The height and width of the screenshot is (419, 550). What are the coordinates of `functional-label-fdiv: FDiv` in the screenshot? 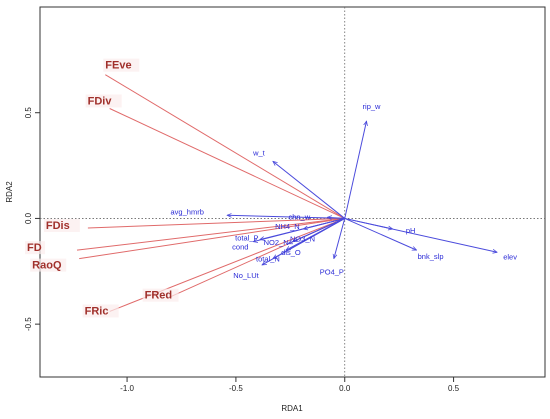 It's located at (100, 101).